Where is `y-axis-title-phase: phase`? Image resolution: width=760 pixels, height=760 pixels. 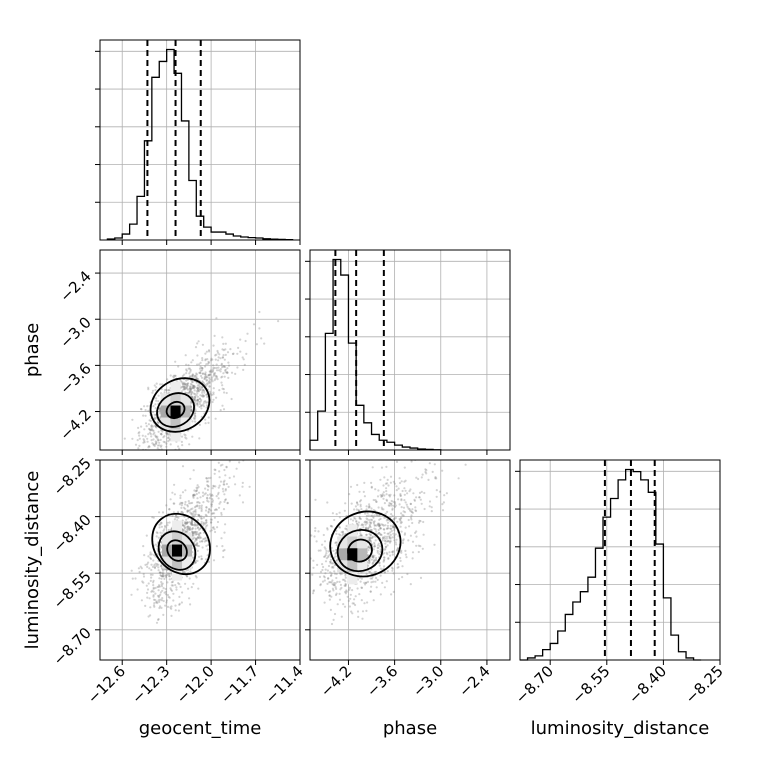
y-axis-title-phase: phase is located at coordinates (32, 350).